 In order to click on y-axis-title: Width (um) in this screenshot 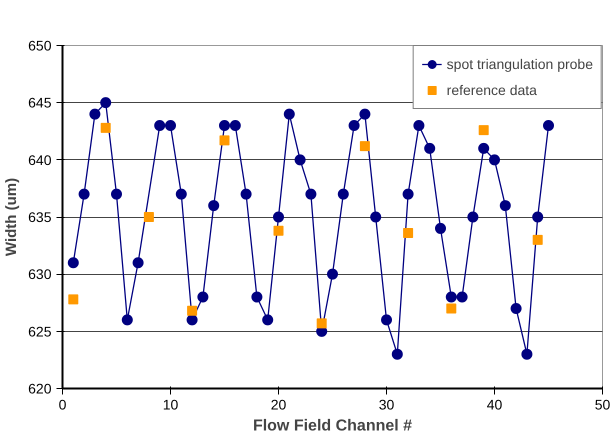, I will do `click(11, 217)`.